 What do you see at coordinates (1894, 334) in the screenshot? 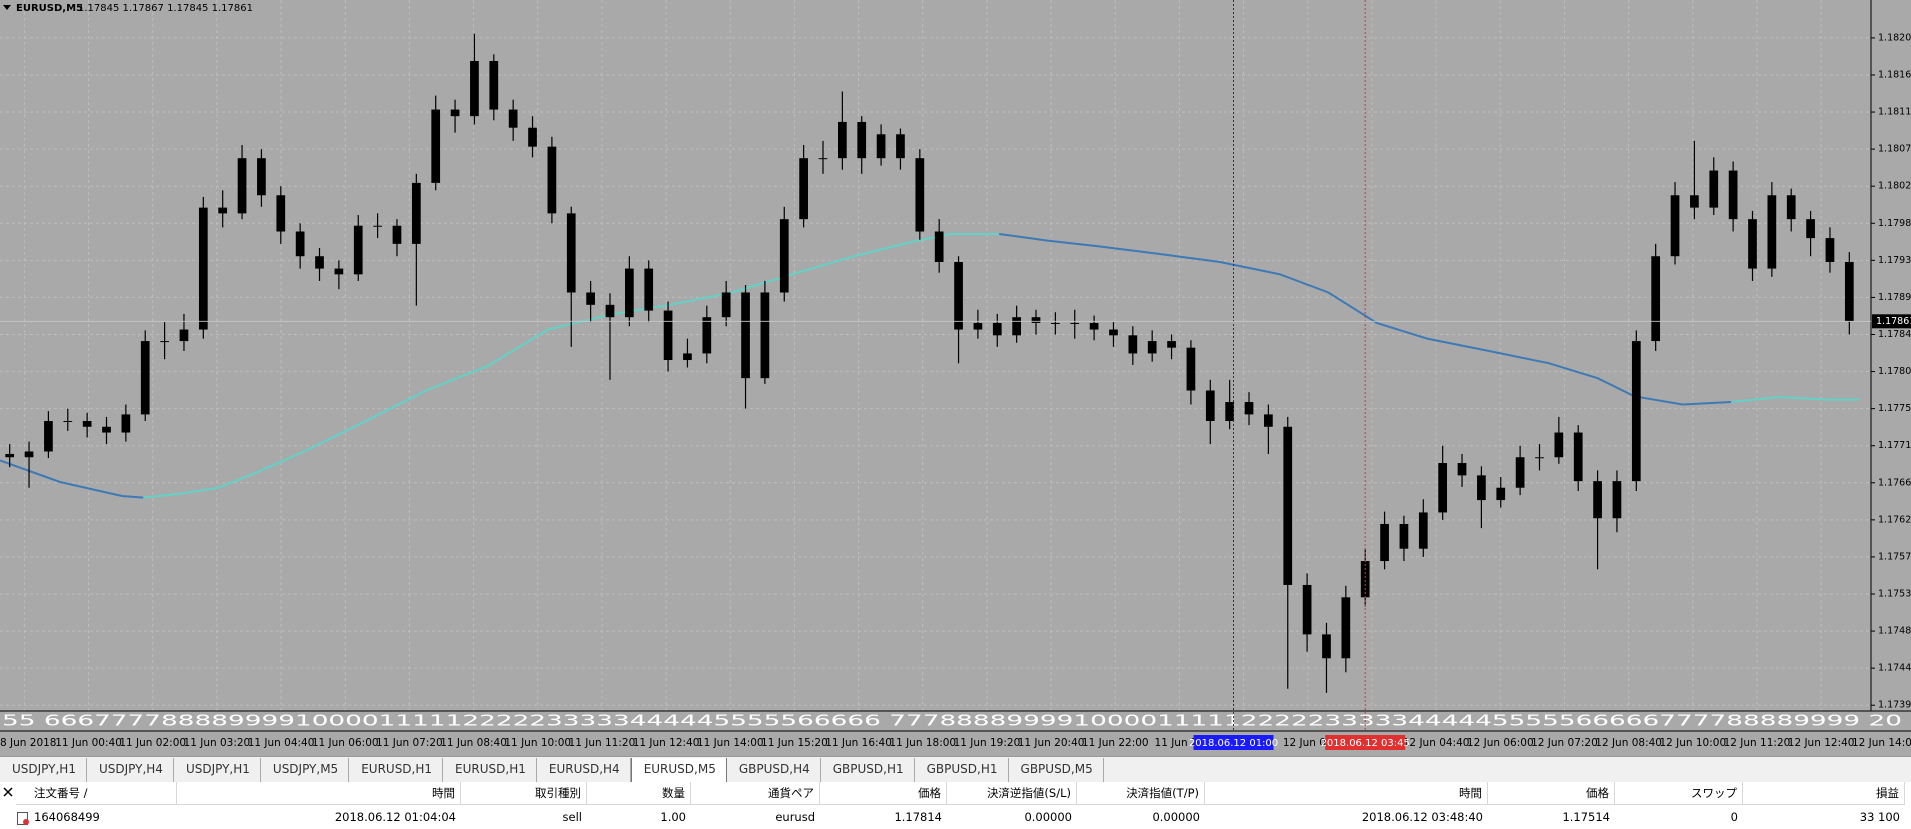
I see `y-tick-label: 1.17845` at bounding box center [1894, 334].